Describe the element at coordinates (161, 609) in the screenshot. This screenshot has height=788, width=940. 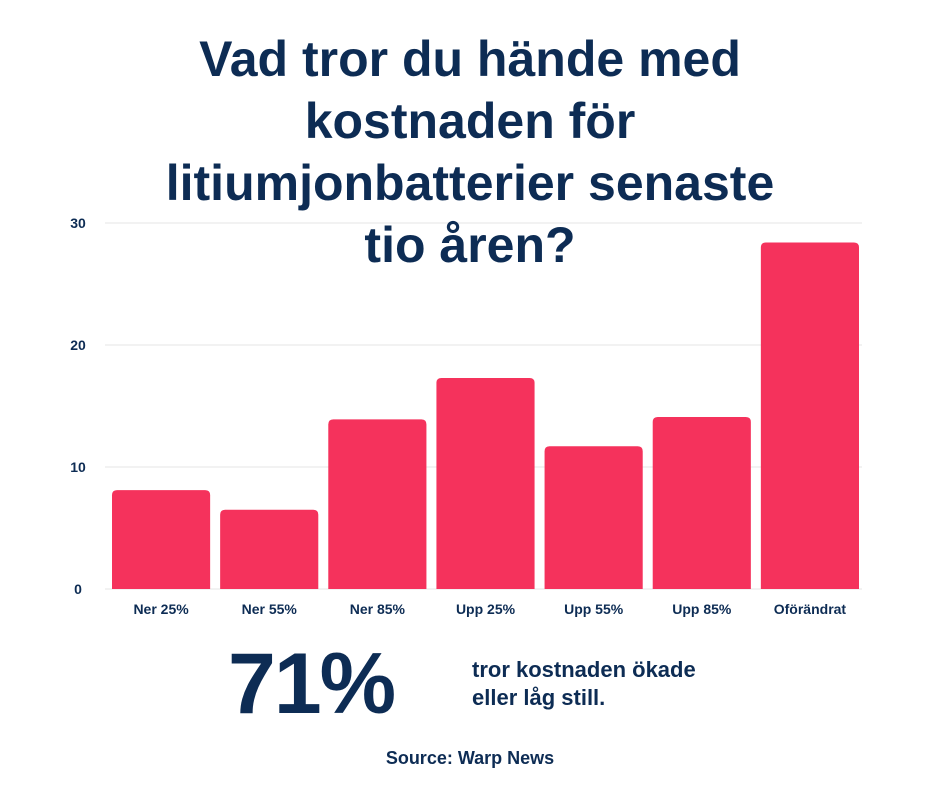
I see `x-tick-label: Ner 25%` at that location.